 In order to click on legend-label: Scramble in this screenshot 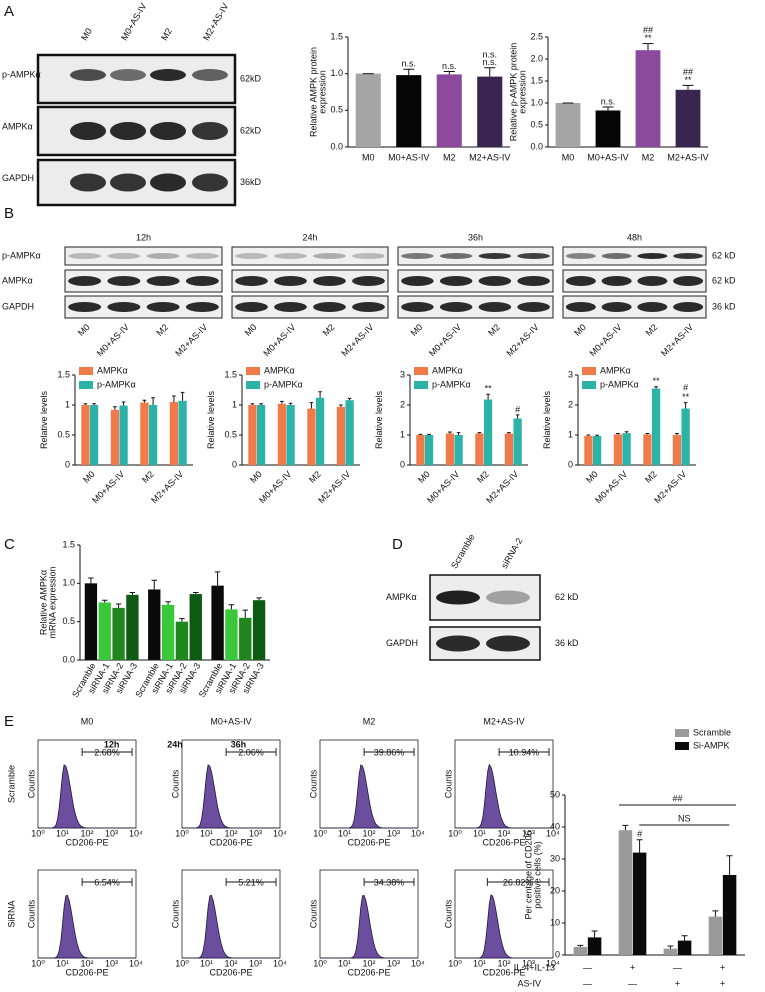, I will do `click(712, 732)`.